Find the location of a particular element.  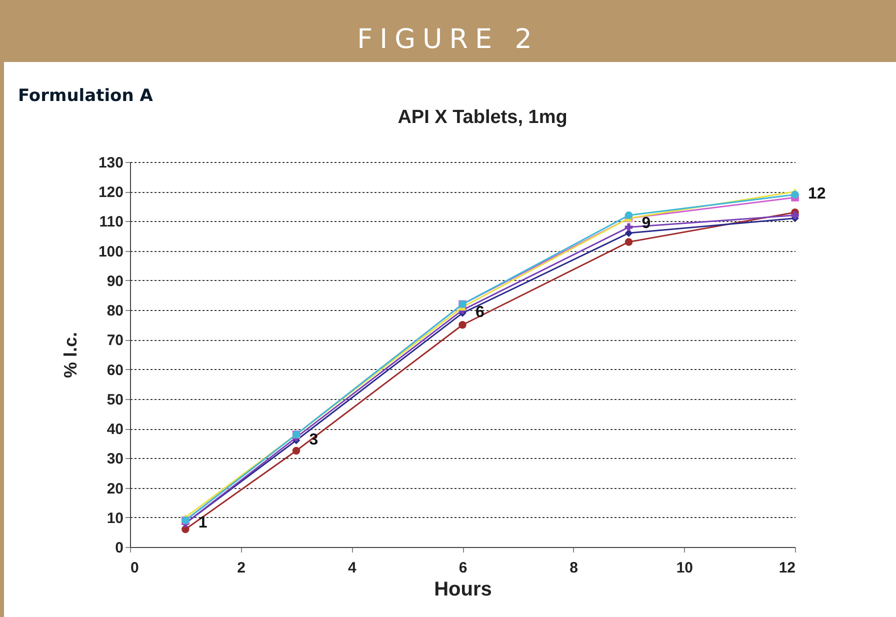

y-tick-label: 30 is located at coordinates (115, 459).